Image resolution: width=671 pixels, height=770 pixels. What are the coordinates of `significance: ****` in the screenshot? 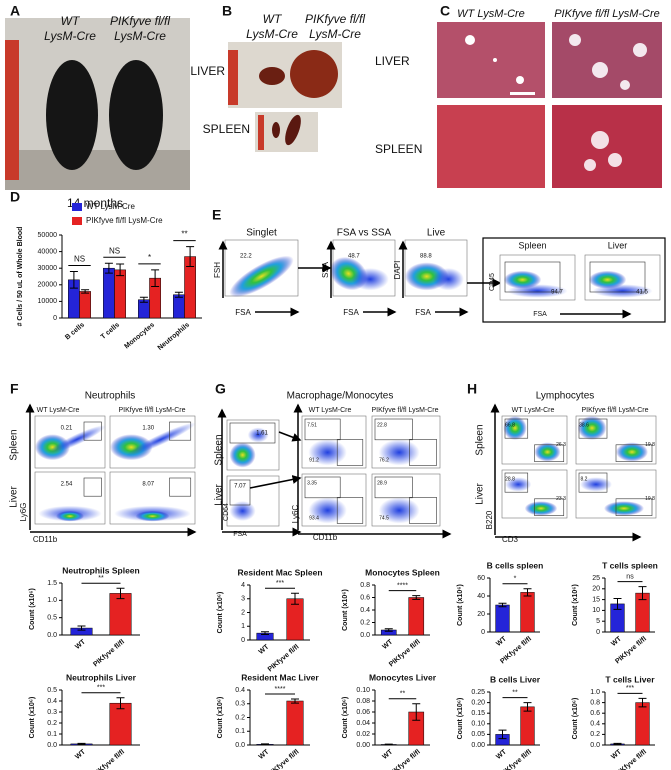 It's located at (280, 689).